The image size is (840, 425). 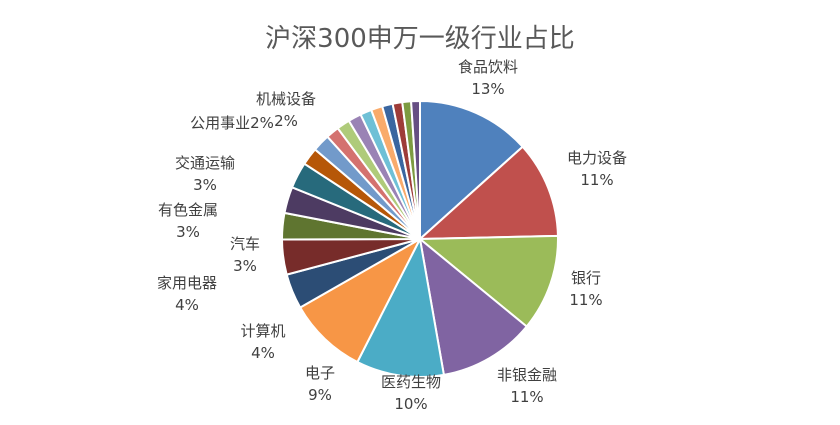 I want to click on slice-name-12: 公用事业, so click(x=220, y=123).